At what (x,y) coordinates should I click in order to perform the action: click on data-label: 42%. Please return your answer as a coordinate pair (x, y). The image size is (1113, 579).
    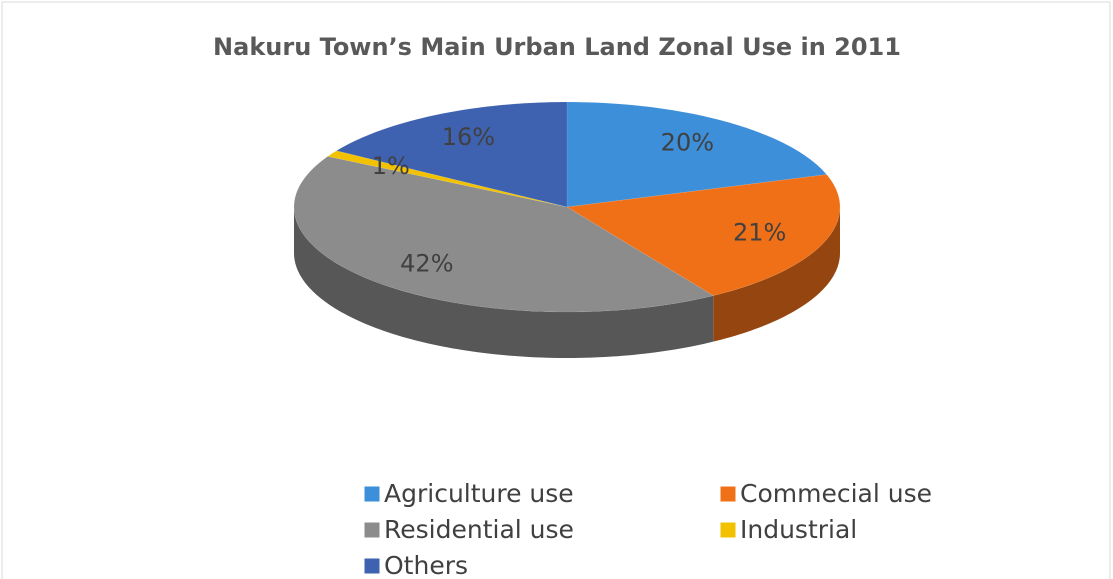
    Looking at the image, I should click on (426, 263).